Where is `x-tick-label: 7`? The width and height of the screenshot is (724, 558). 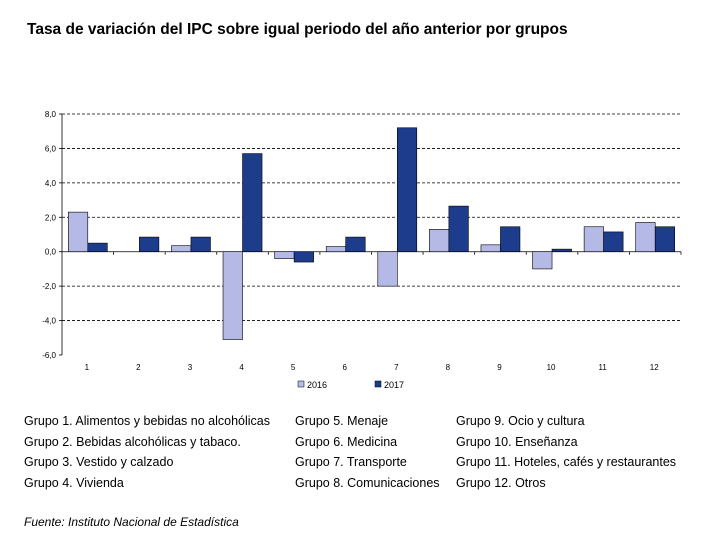
x-tick-label: 7 is located at coordinates (396, 367).